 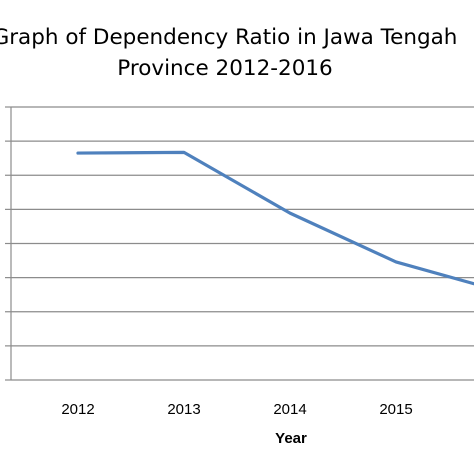 I want to click on x-axis-title: Year, so click(x=291, y=438).